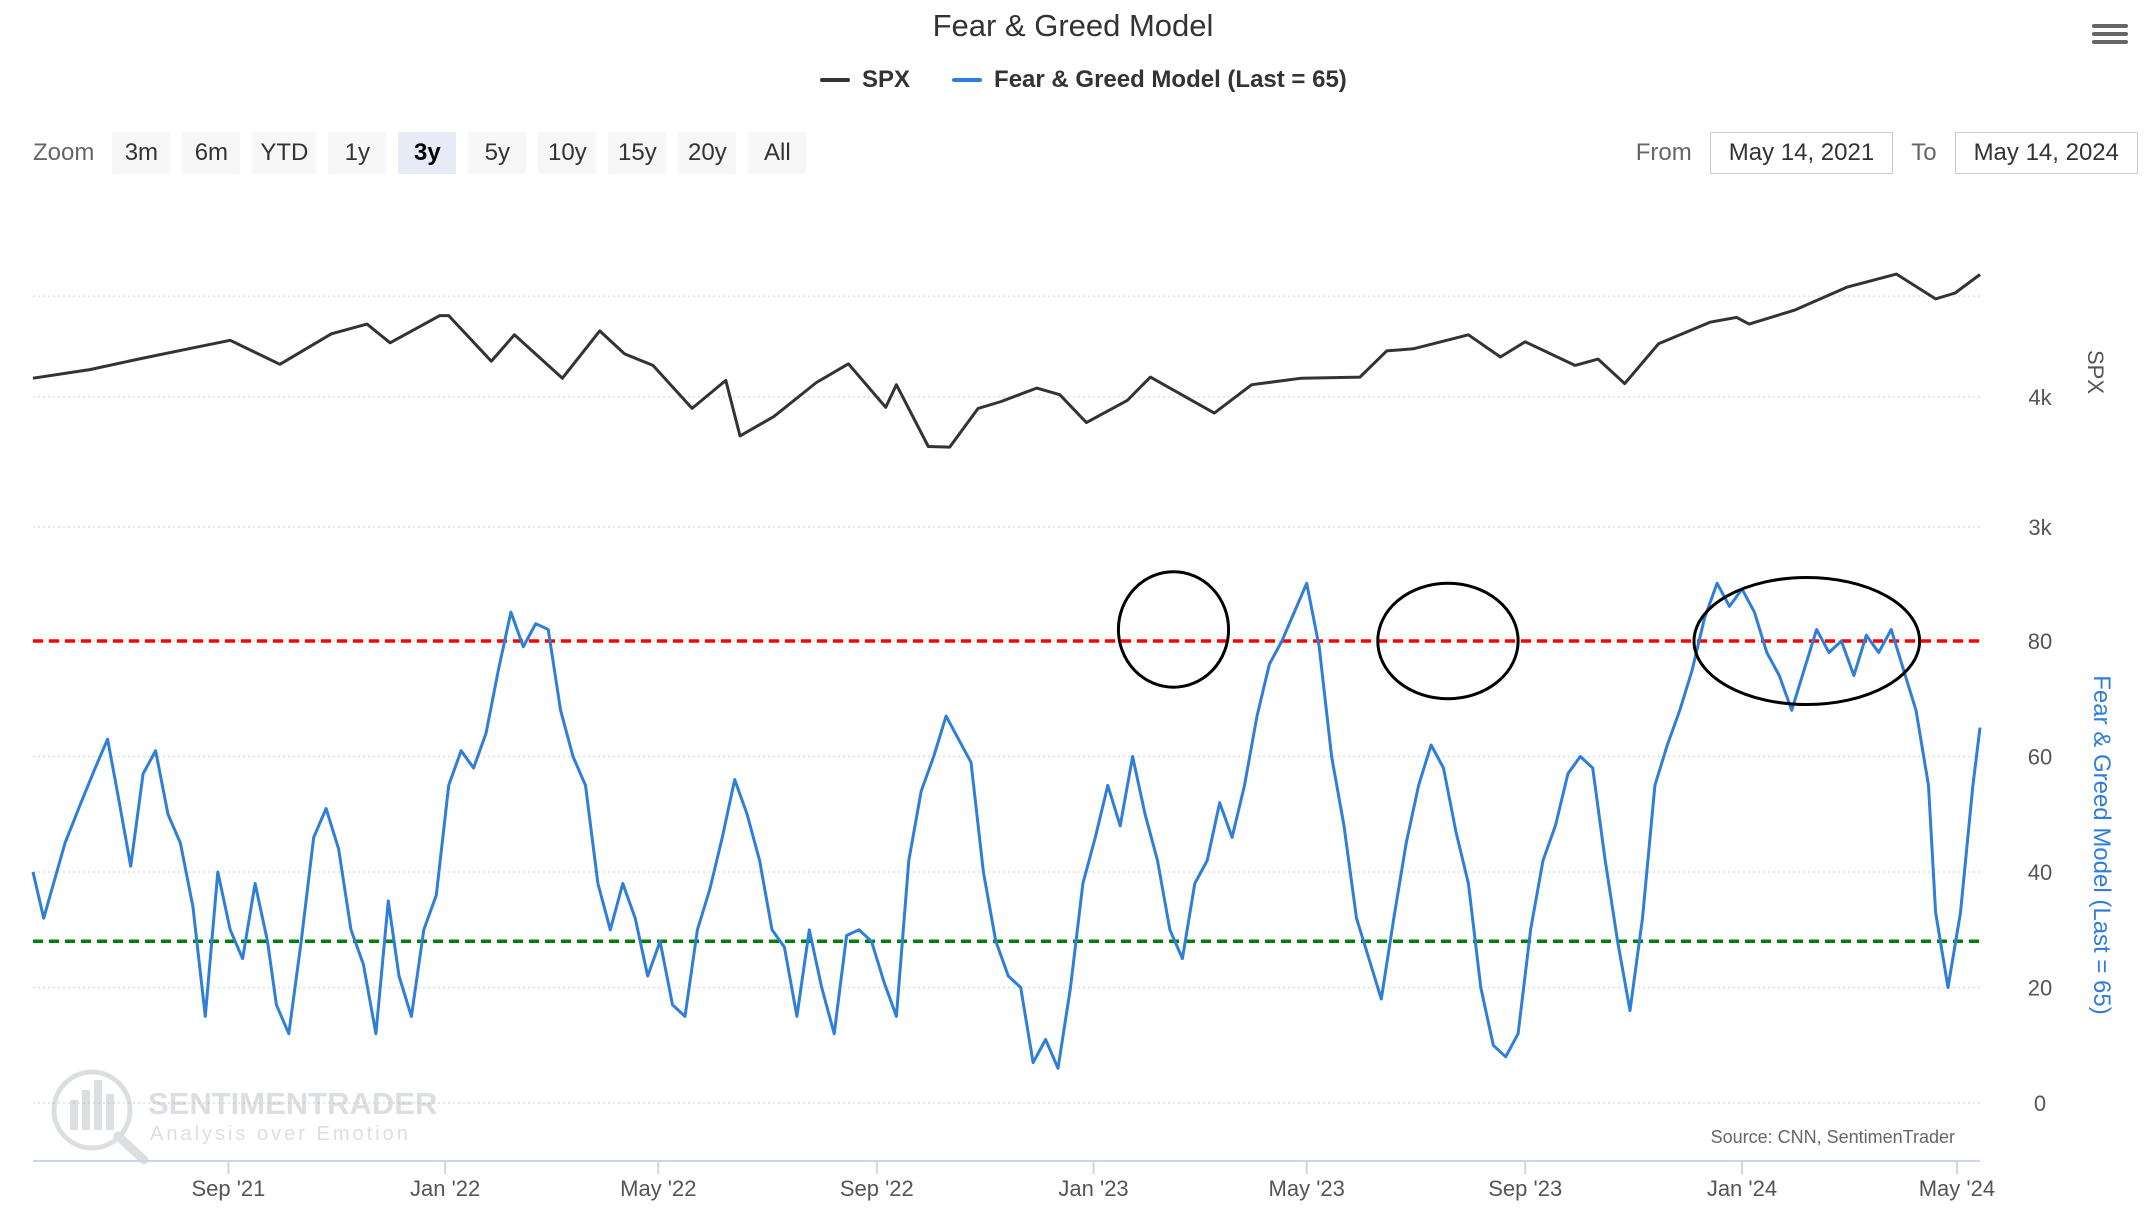 Image resolution: width=2146 pixels, height=1226 pixels. What do you see at coordinates (1957, 1188) in the screenshot?
I see `x-axis-tick-label: May '24` at bounding box center [1957, 1188].